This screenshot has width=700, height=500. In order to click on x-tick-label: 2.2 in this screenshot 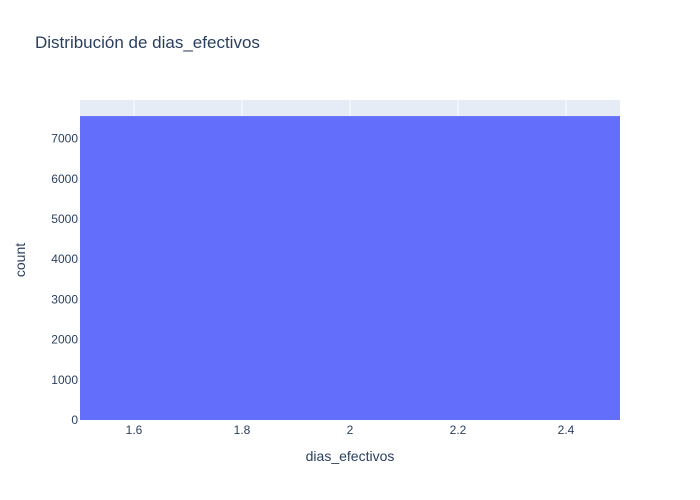, I will do `click(458, 430)`.